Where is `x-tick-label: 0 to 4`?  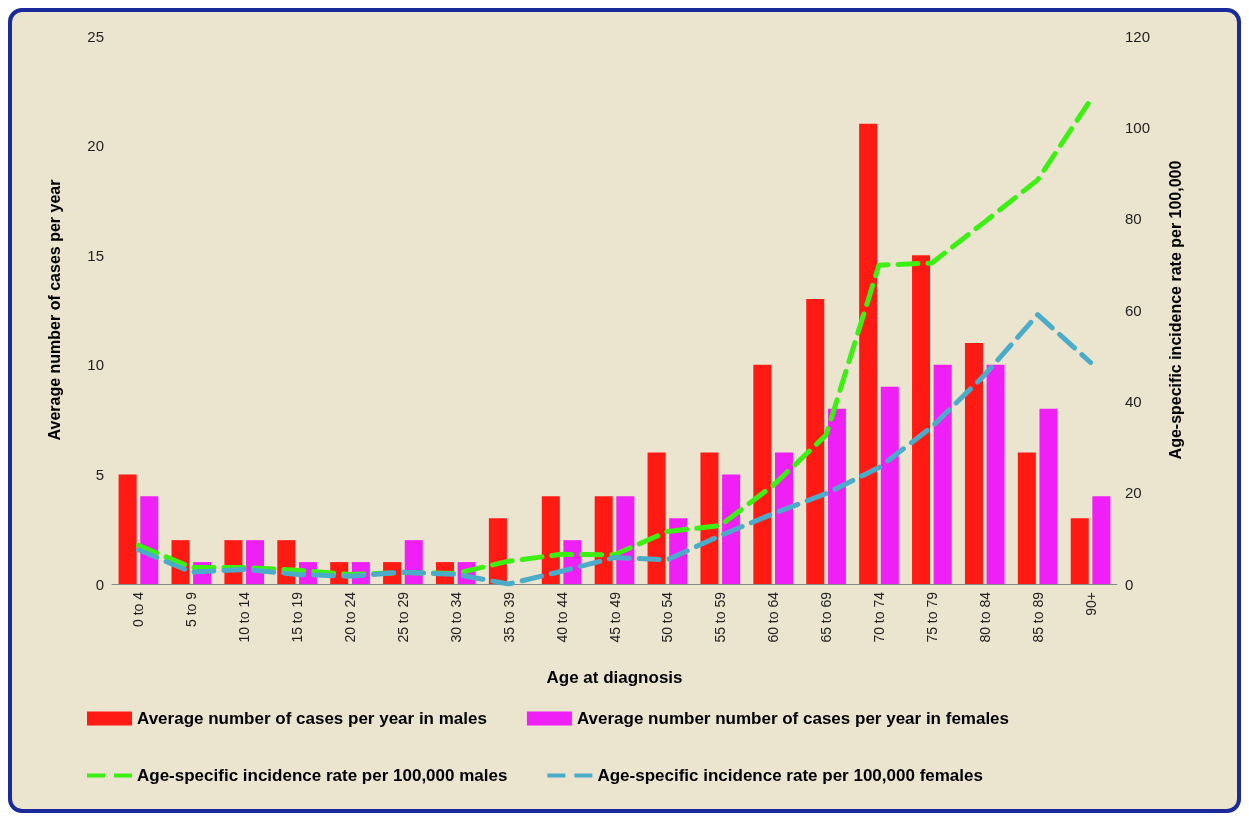 x-tick-label: 0 to 4 is located at coordinates (138, 609).